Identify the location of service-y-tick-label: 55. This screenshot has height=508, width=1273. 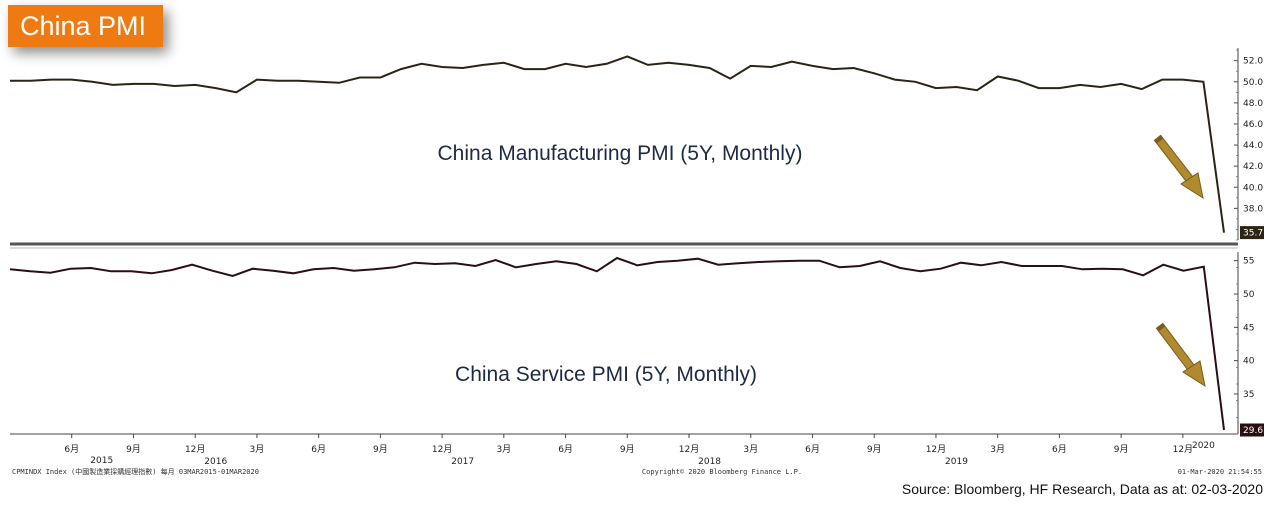
(1248, 262).